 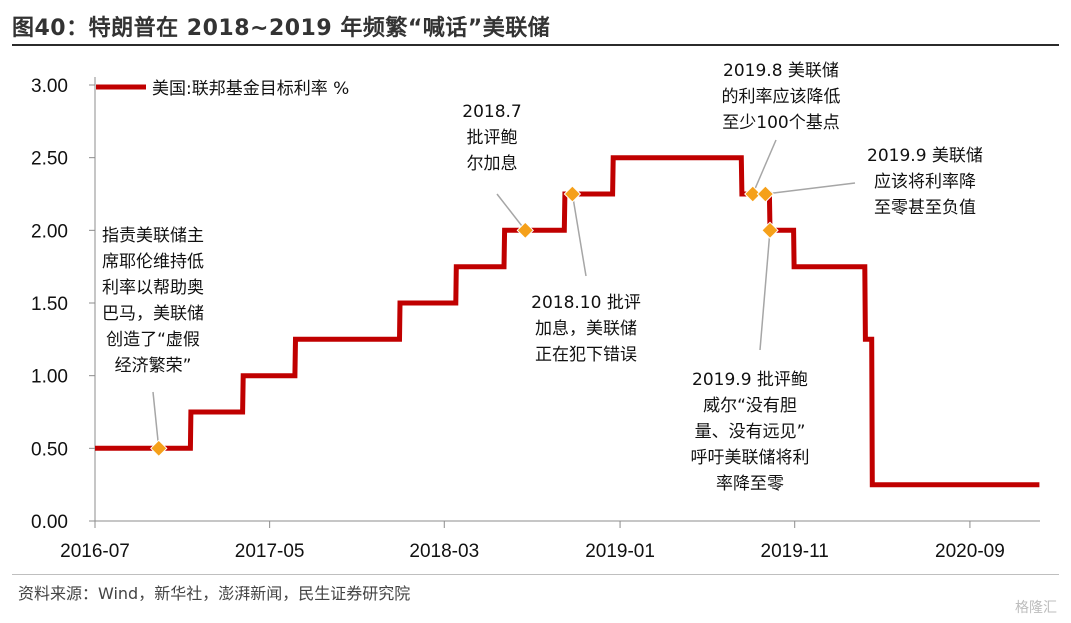 What do you see at coordinates (620, 551) in the screenshot?
I see `x-tick-label: 2019-01` at bounding box center [620, 551].